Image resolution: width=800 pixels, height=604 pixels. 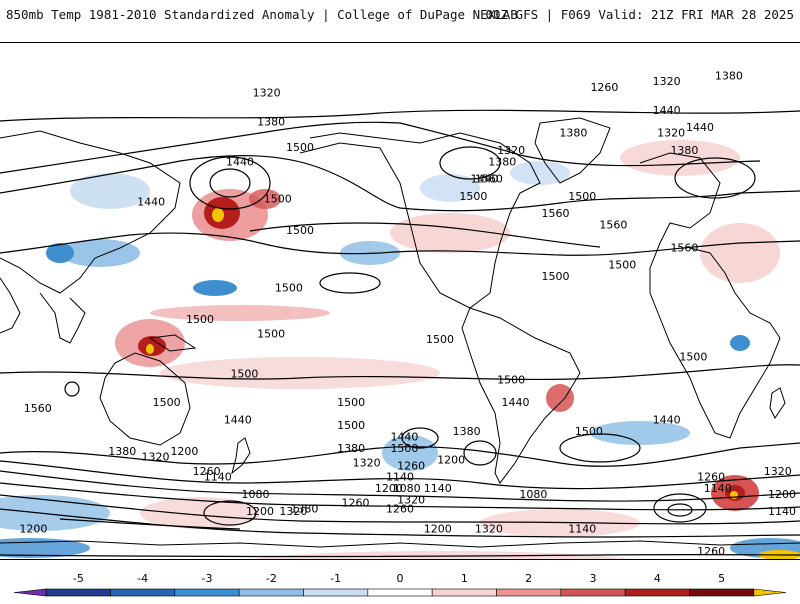 What do you see at coordinates (150, 349) in the screenshot?
I see `extreme-warm-anomaly-maritime` at bounding box center [150, 349].